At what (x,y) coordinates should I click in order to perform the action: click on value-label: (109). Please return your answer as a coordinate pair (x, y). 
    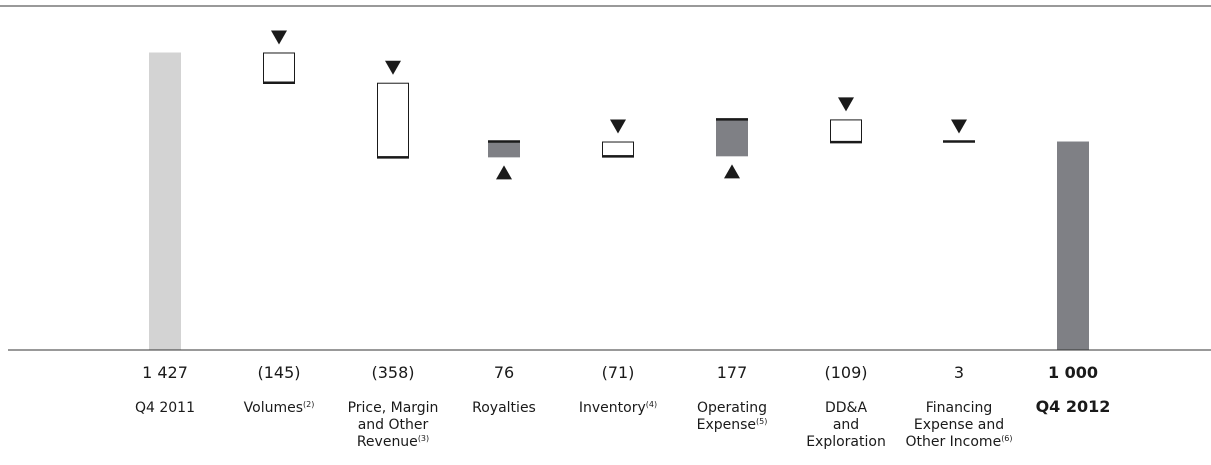
    Looking at the image, I should click on (845, 372).